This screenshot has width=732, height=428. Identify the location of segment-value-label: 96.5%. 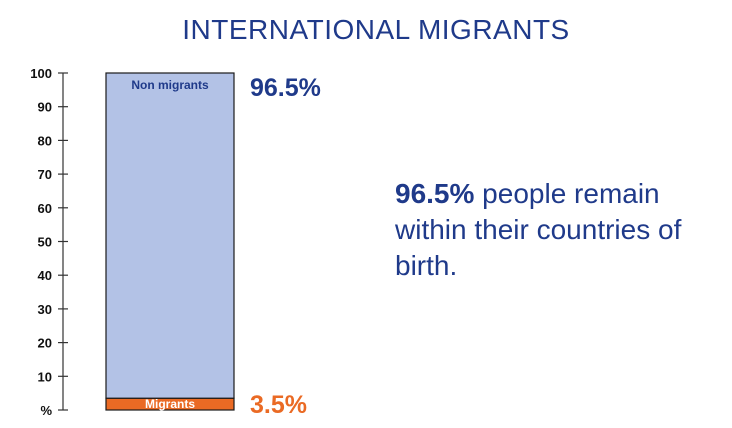
(285, 88).